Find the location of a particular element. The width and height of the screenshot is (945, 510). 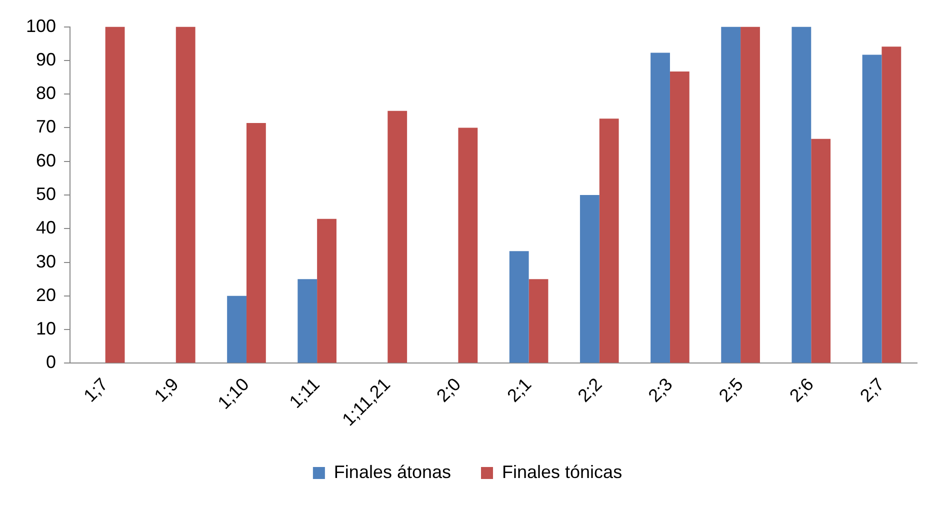

x-tick-label: 2;2 is located at coordinates (590, 390).